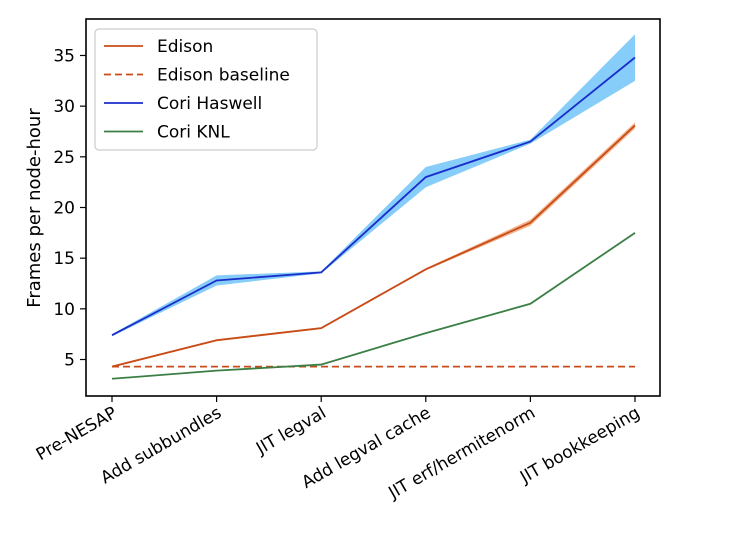  Describe the element at coordinates (64, 310) in the screenshot. I see `y-tick-label: 10` at that location.